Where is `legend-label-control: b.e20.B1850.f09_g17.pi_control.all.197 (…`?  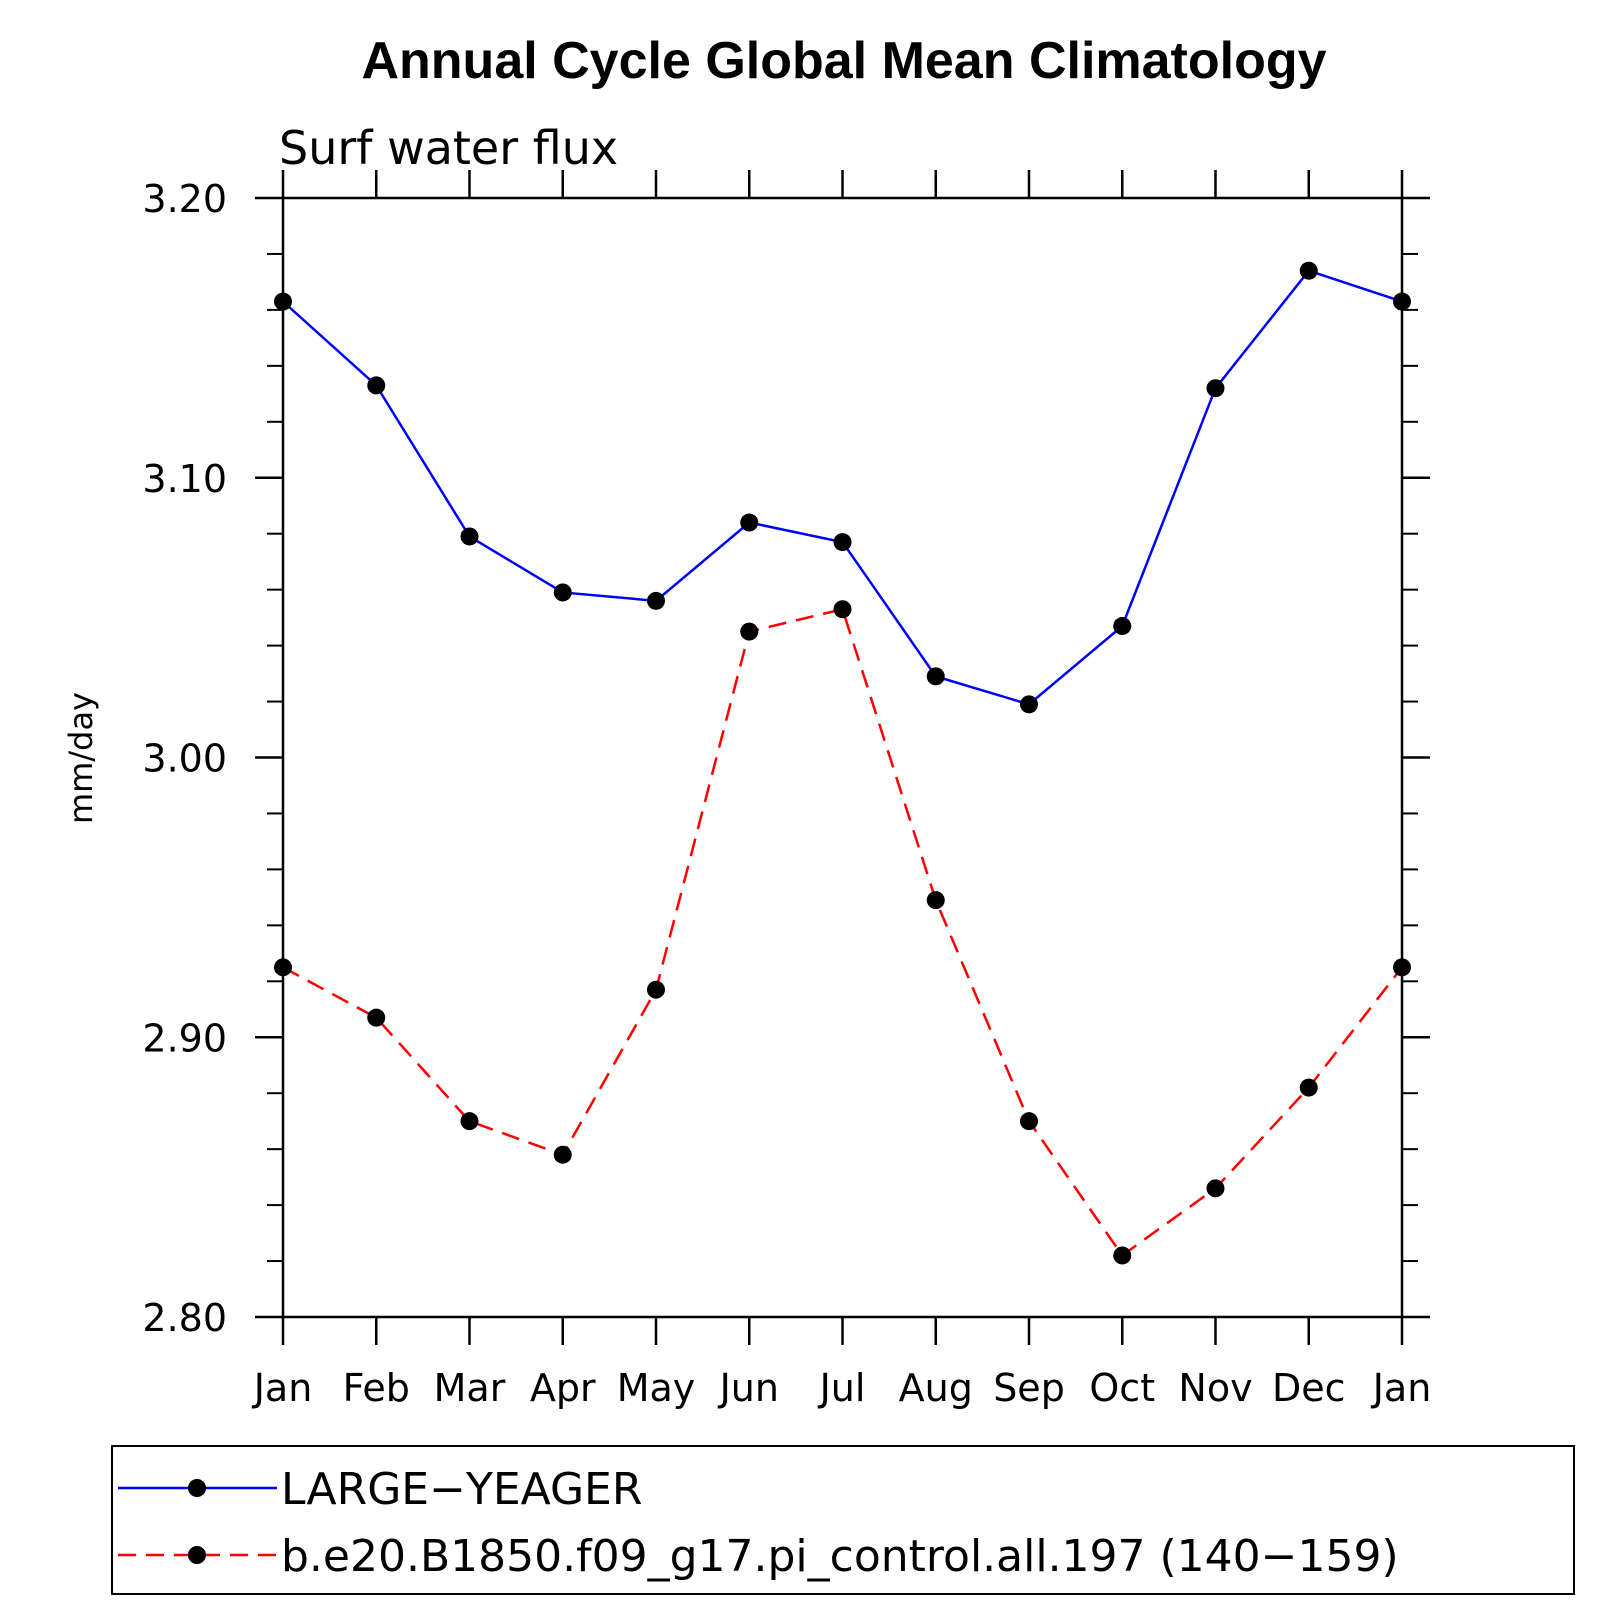 legend-label-control: b.e20.B1850.f09_g17.pi_control.all.197 (… is located at coordinates (840, 1556).